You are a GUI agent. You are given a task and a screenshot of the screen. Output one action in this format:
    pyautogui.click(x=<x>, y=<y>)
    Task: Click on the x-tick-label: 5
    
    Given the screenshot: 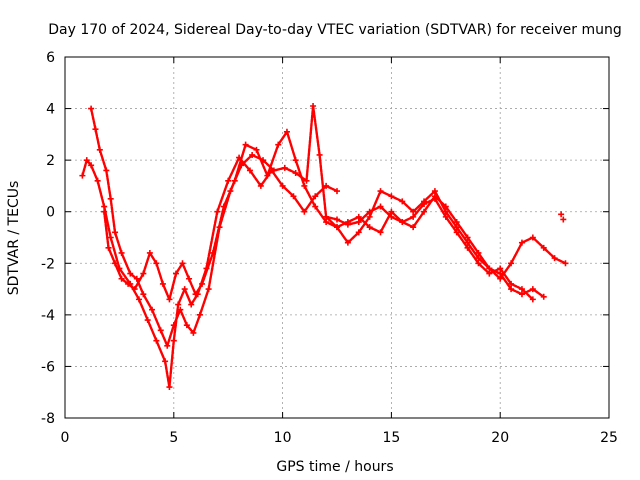 What is the action you would take?
    pyautogui.click(x=173, y=438)
    